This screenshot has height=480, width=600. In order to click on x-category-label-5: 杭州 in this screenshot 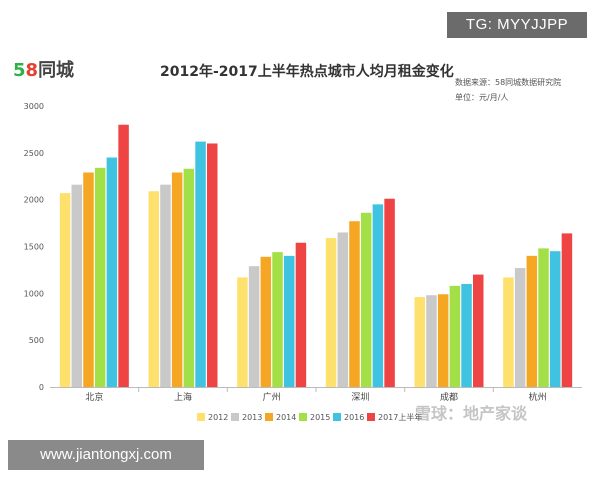, I will do `click(538, 397)`.